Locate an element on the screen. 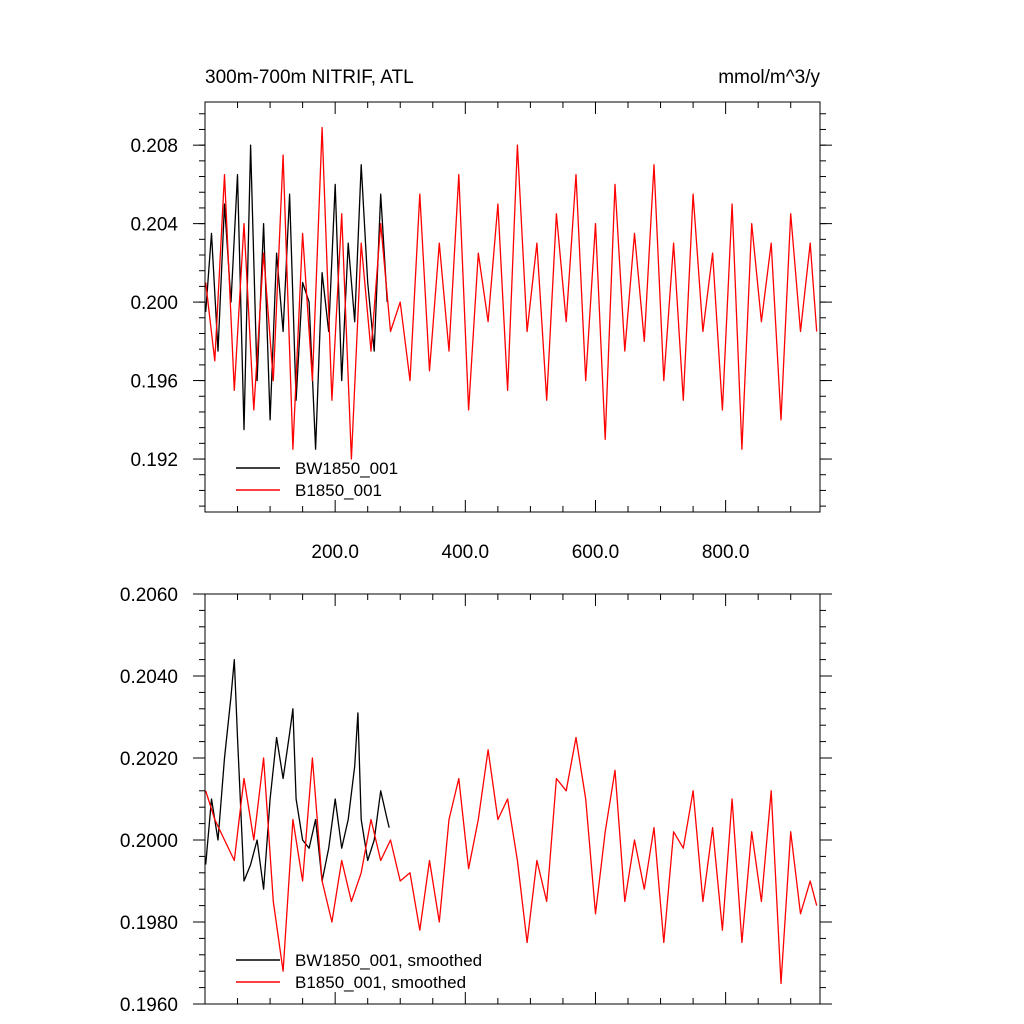 The width and height of the screenshot is (1024, 1024). y-tick-label: 0.1980 is located at coordinates (149, 923).